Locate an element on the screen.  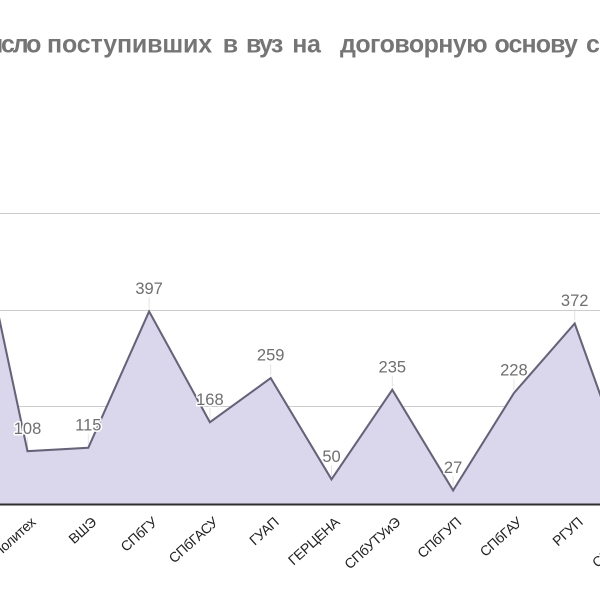
svg-text: 228 is located at coordinates (514, 371).